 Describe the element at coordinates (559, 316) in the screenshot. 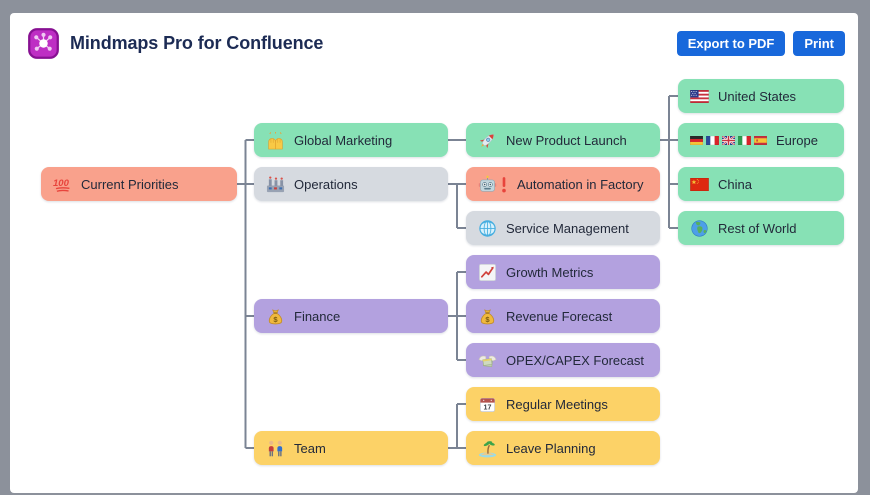

I see `node-label: Revenue Forecast` at that location.